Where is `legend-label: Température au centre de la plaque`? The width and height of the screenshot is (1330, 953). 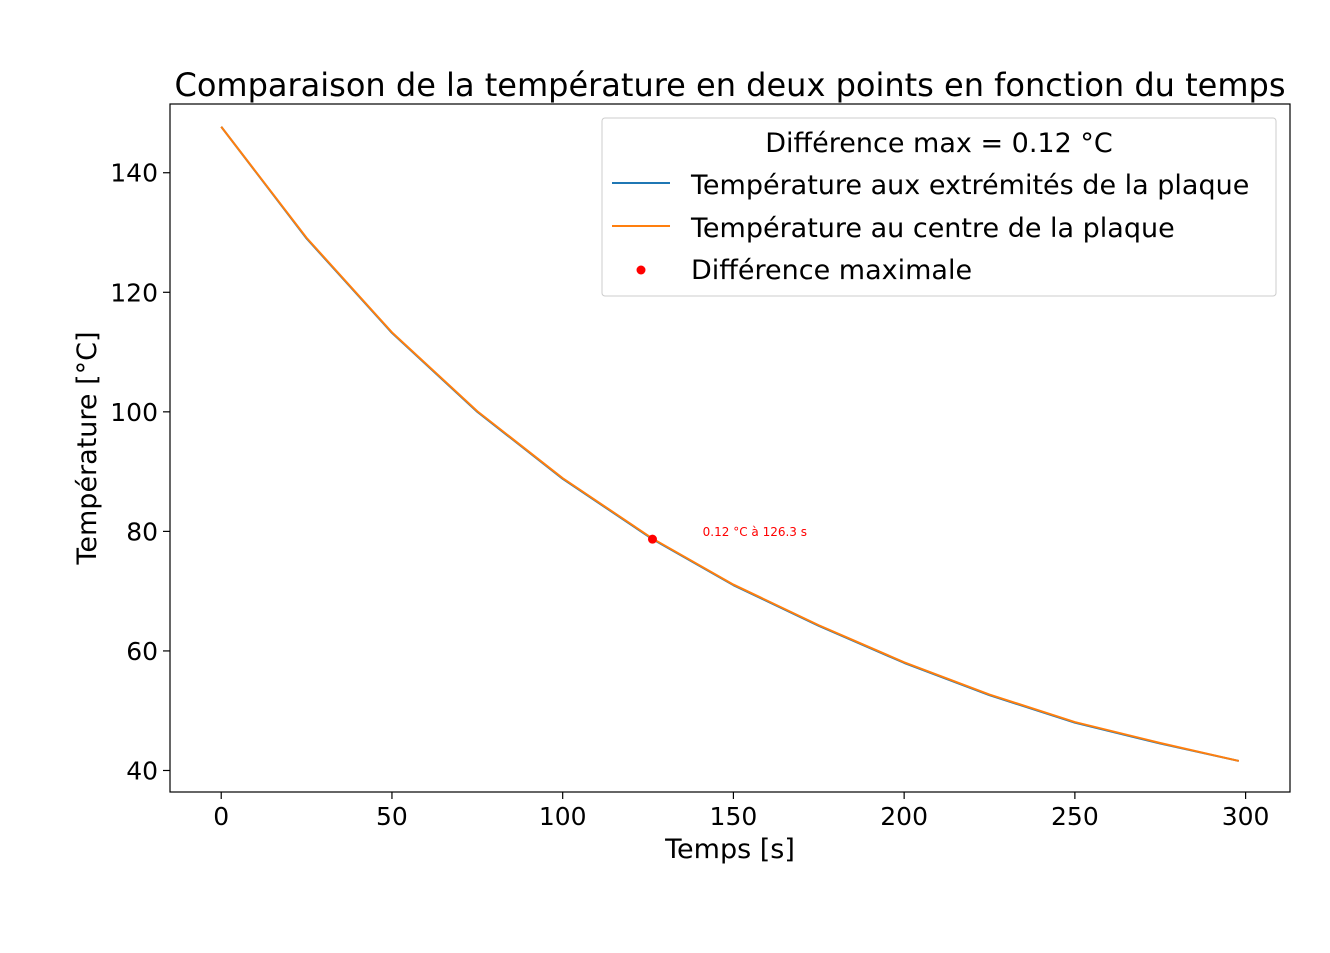
legend-label: Température au centre de la plaque is located at coordinates (932, 228).